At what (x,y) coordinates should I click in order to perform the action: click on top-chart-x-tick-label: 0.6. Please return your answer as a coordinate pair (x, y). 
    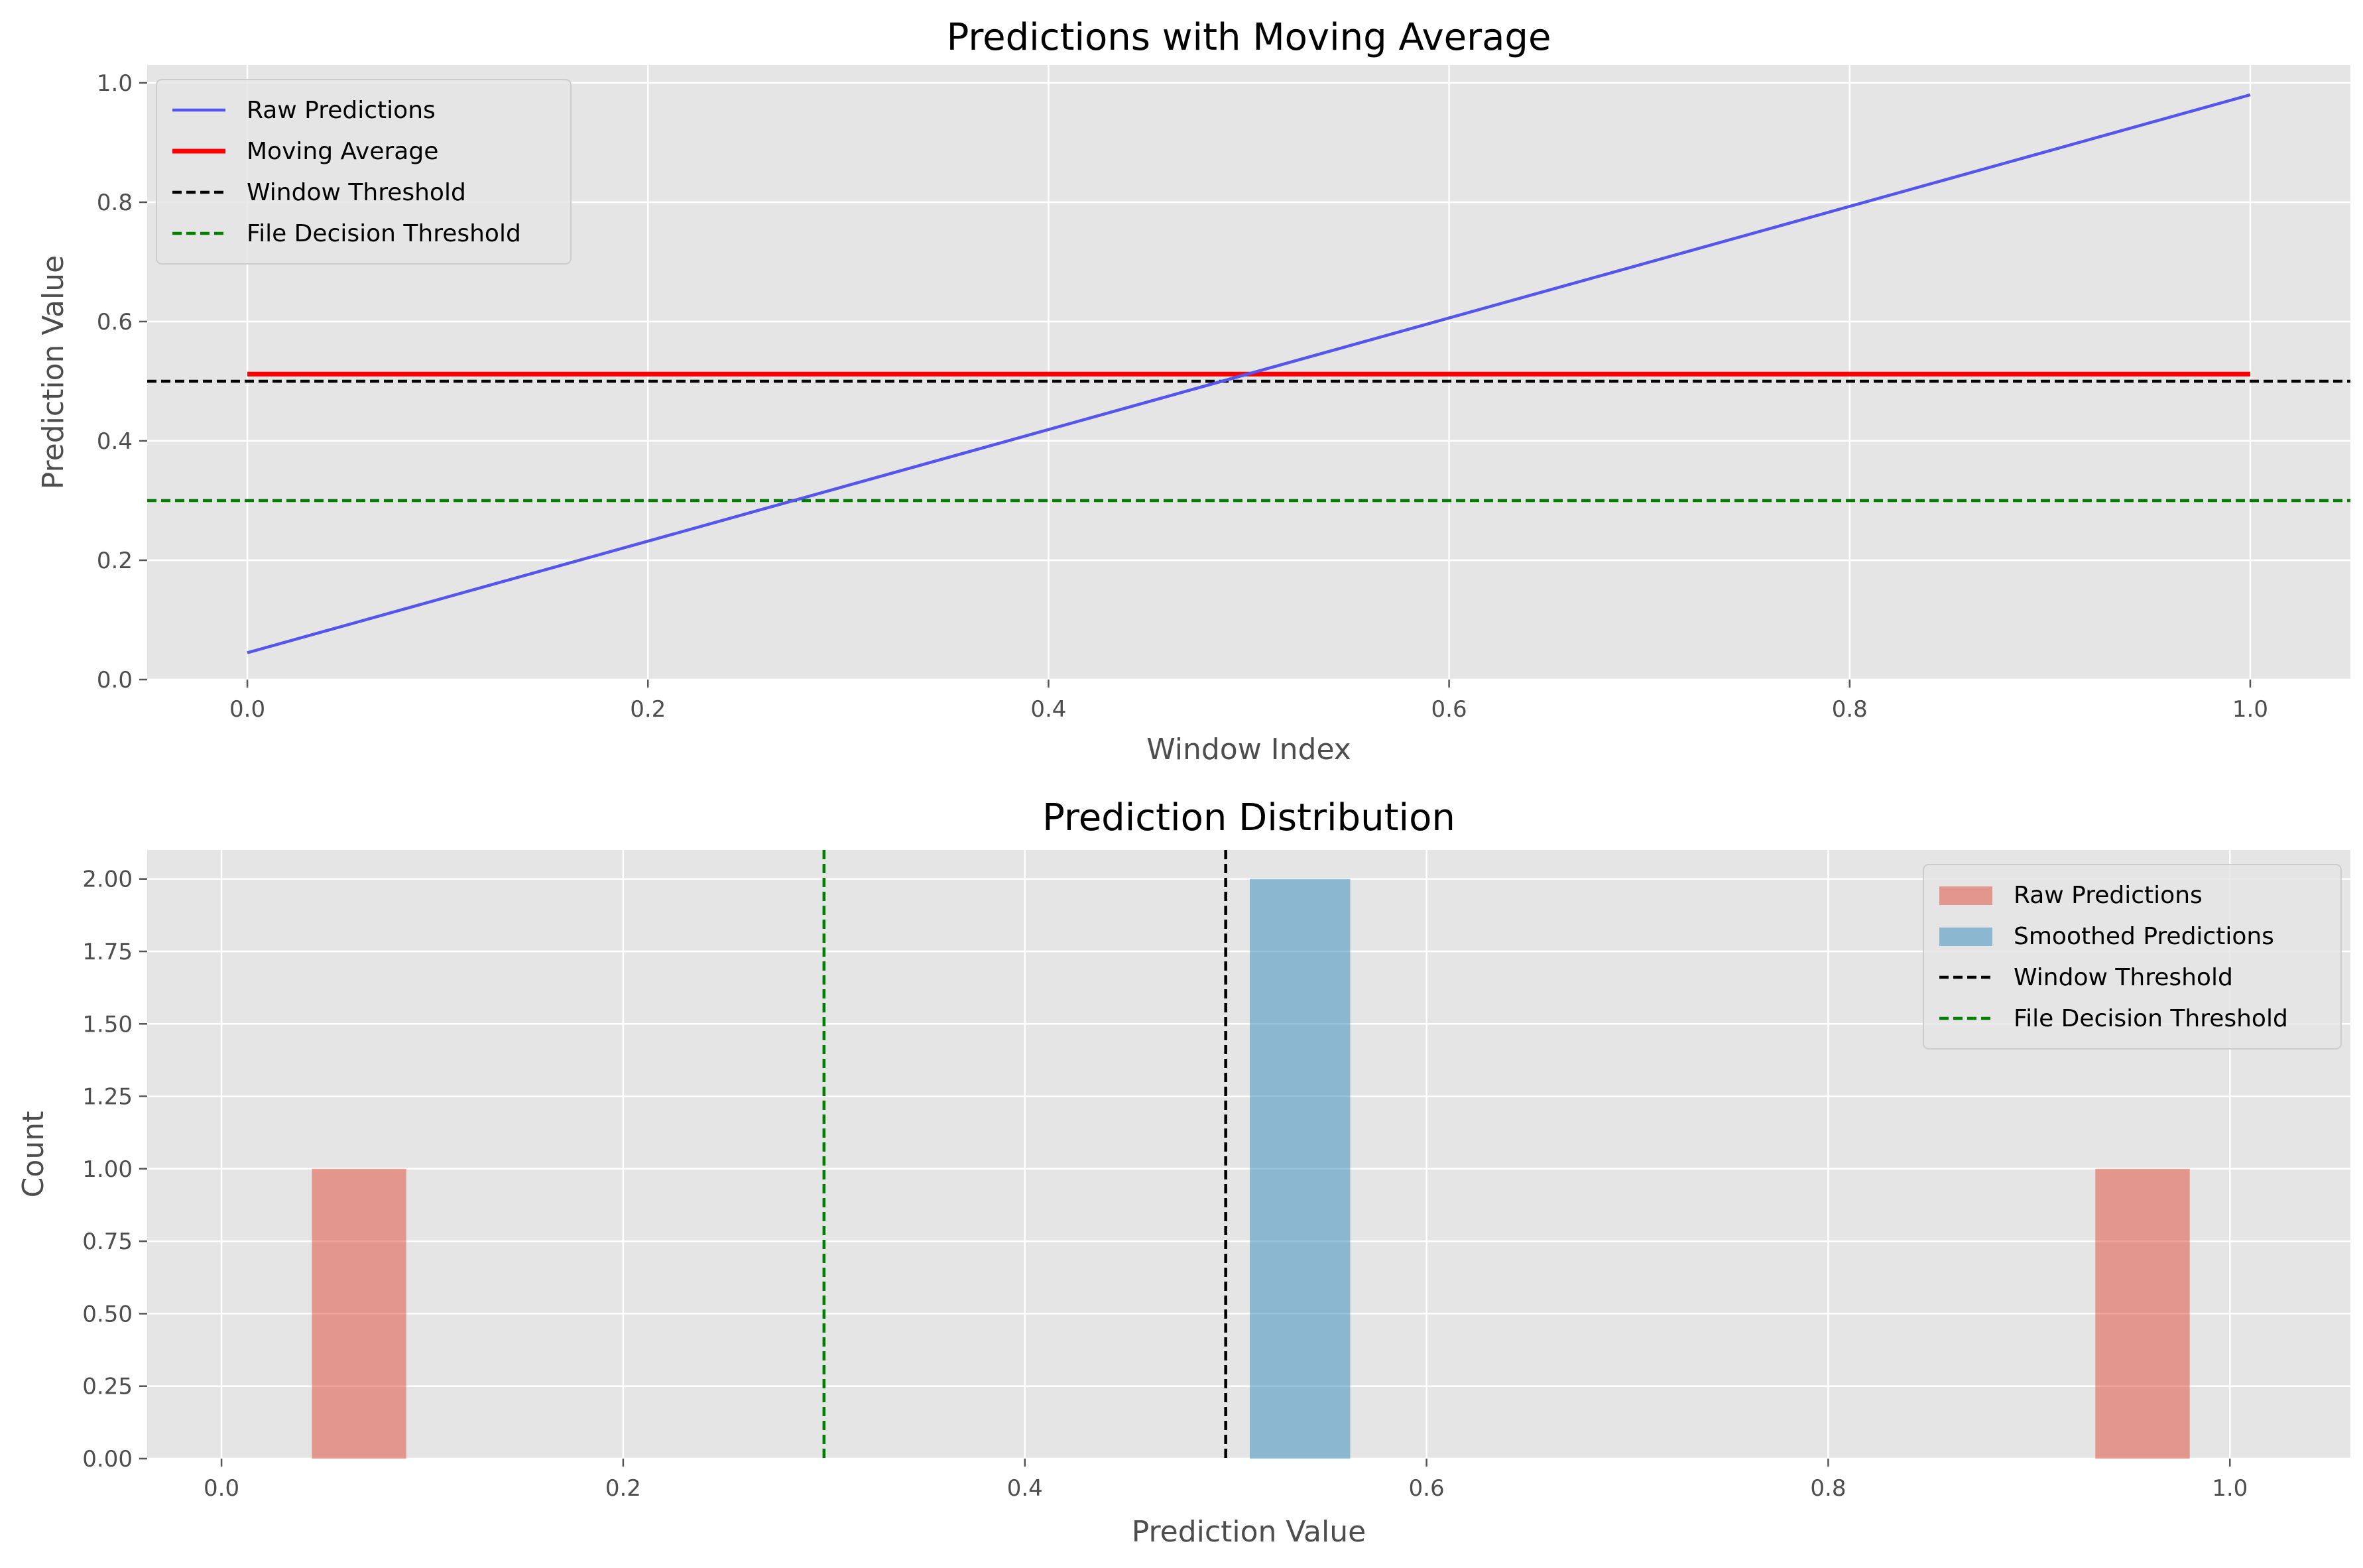
    Looking at the image, I should click on (1449, 709).